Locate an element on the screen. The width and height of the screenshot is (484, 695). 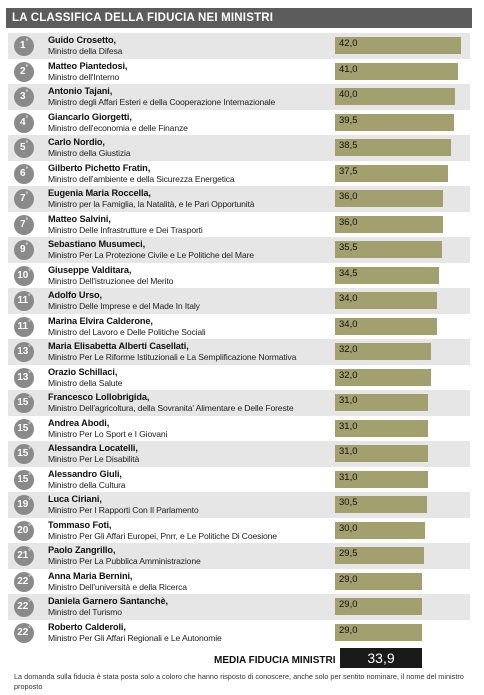
rank-badge: 3° is located at coordinates (24, 97).